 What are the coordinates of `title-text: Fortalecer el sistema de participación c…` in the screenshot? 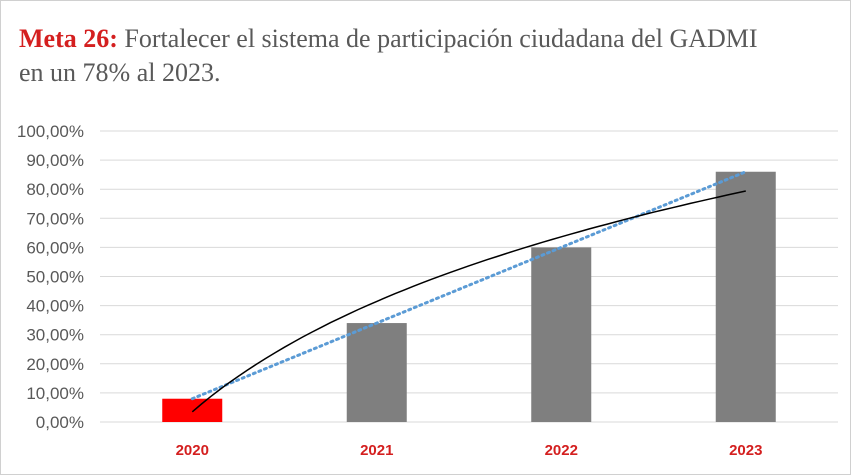 It's located at (388, 55).